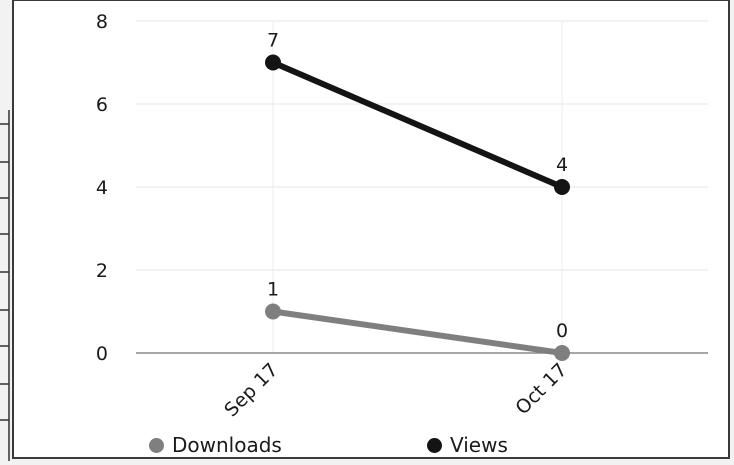 The width and height of the screenshot is (734, 465). I want to click on scan-edge-lines, so click(5, 285).